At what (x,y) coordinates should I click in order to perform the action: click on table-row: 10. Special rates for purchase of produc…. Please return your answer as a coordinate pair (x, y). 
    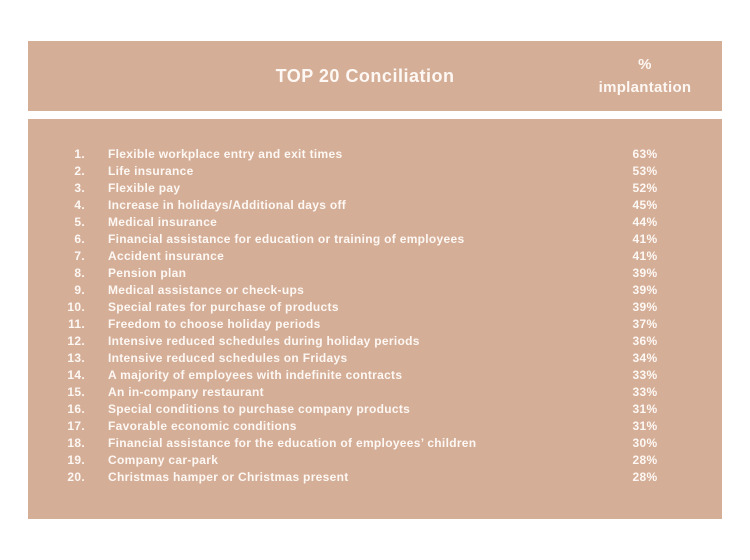
    Looking at the image, I should click on (375, 306).